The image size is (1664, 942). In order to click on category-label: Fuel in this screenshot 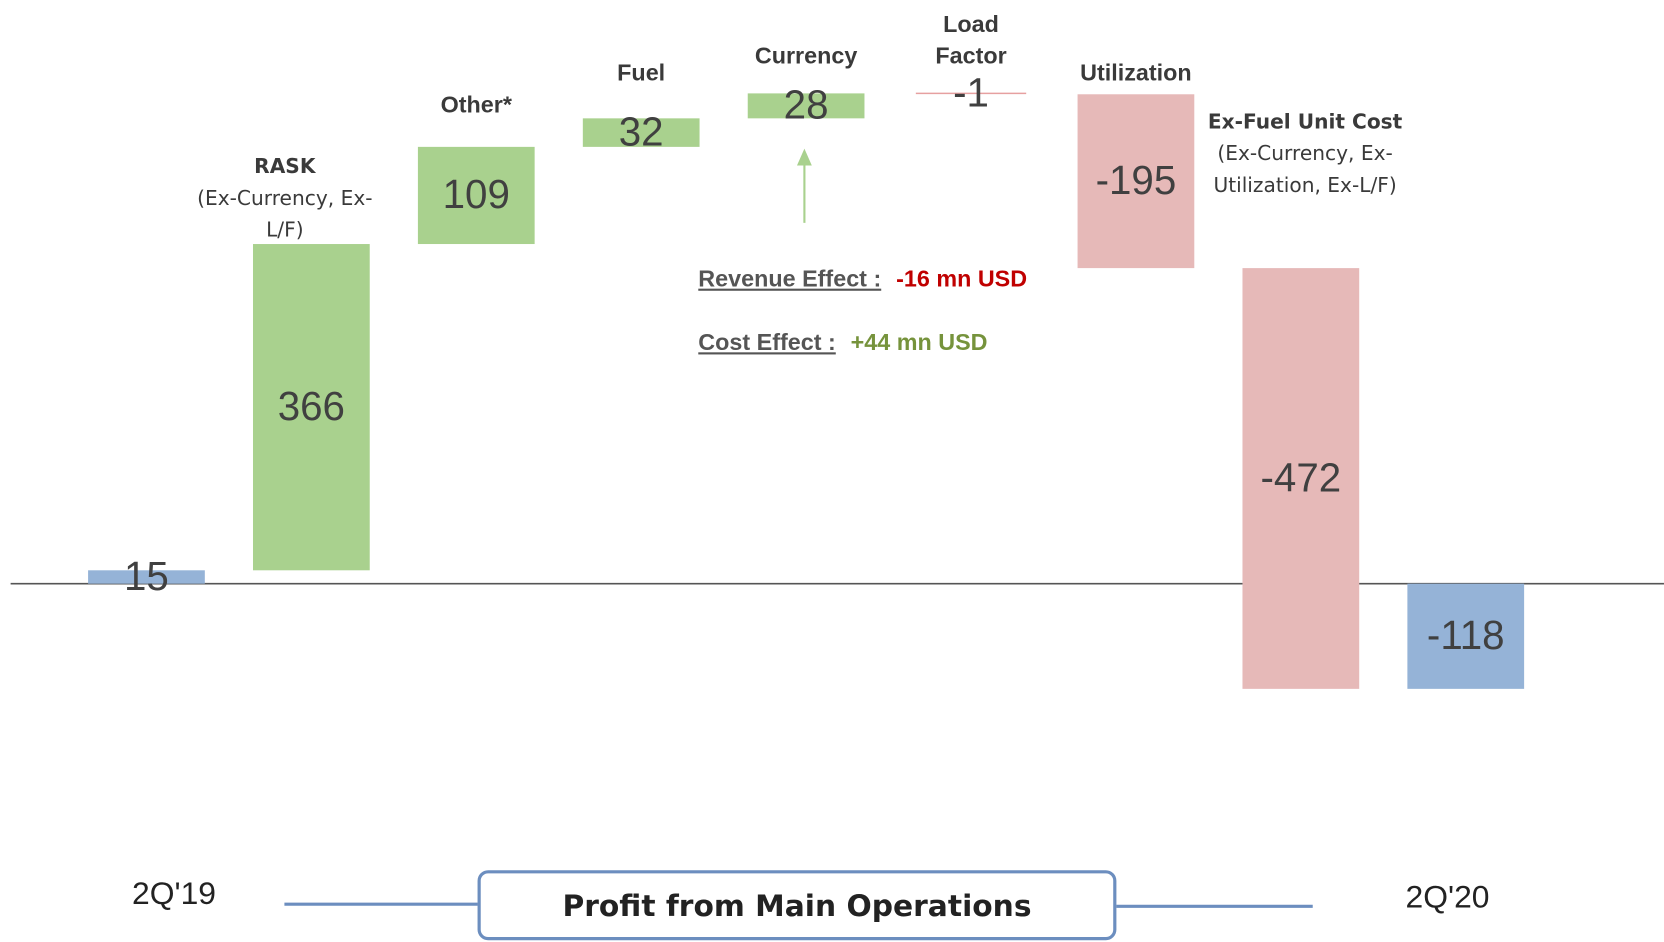, I will do `click(641, 73)`.